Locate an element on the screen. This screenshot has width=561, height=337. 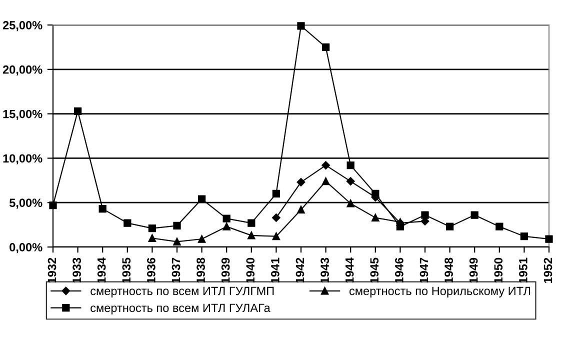
y-tick-label: 25,00% is located at coordinates (22, 26).